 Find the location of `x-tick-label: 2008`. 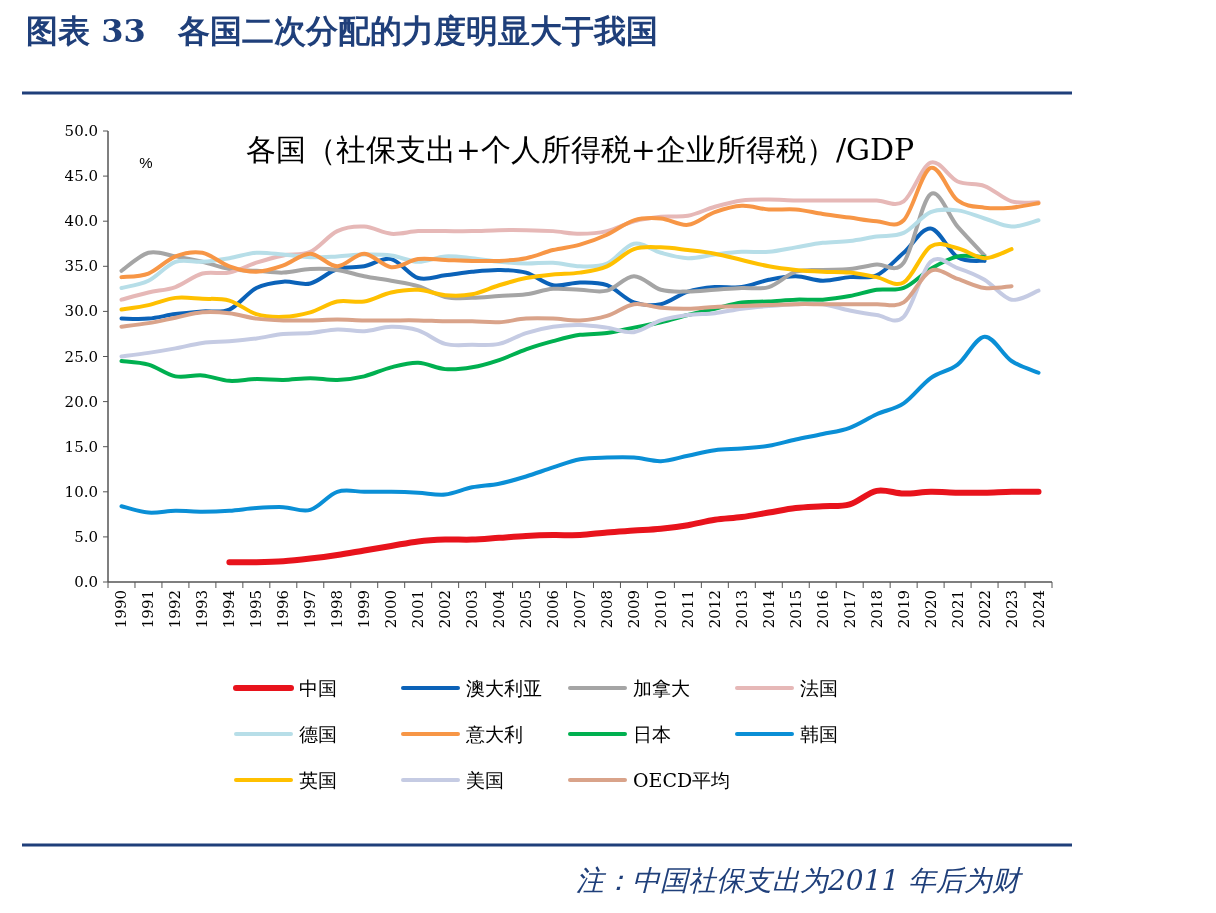

x-tick-label: 2008 is located at coordinates (606, 609).